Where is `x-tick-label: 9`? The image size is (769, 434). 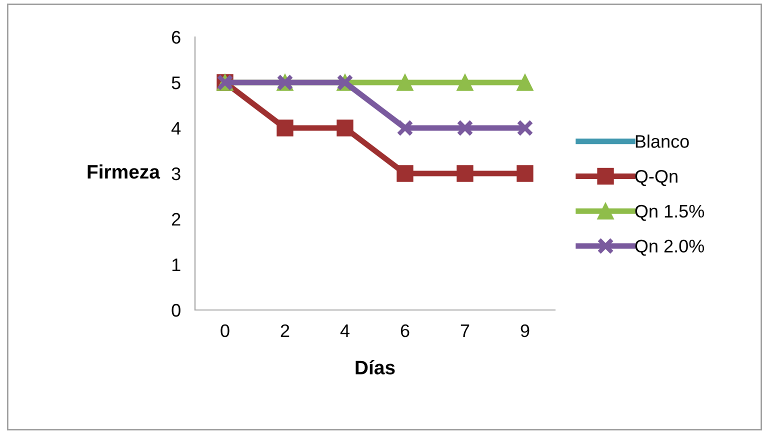
x-tick-label: 9 is located at coordinates (525, 331).